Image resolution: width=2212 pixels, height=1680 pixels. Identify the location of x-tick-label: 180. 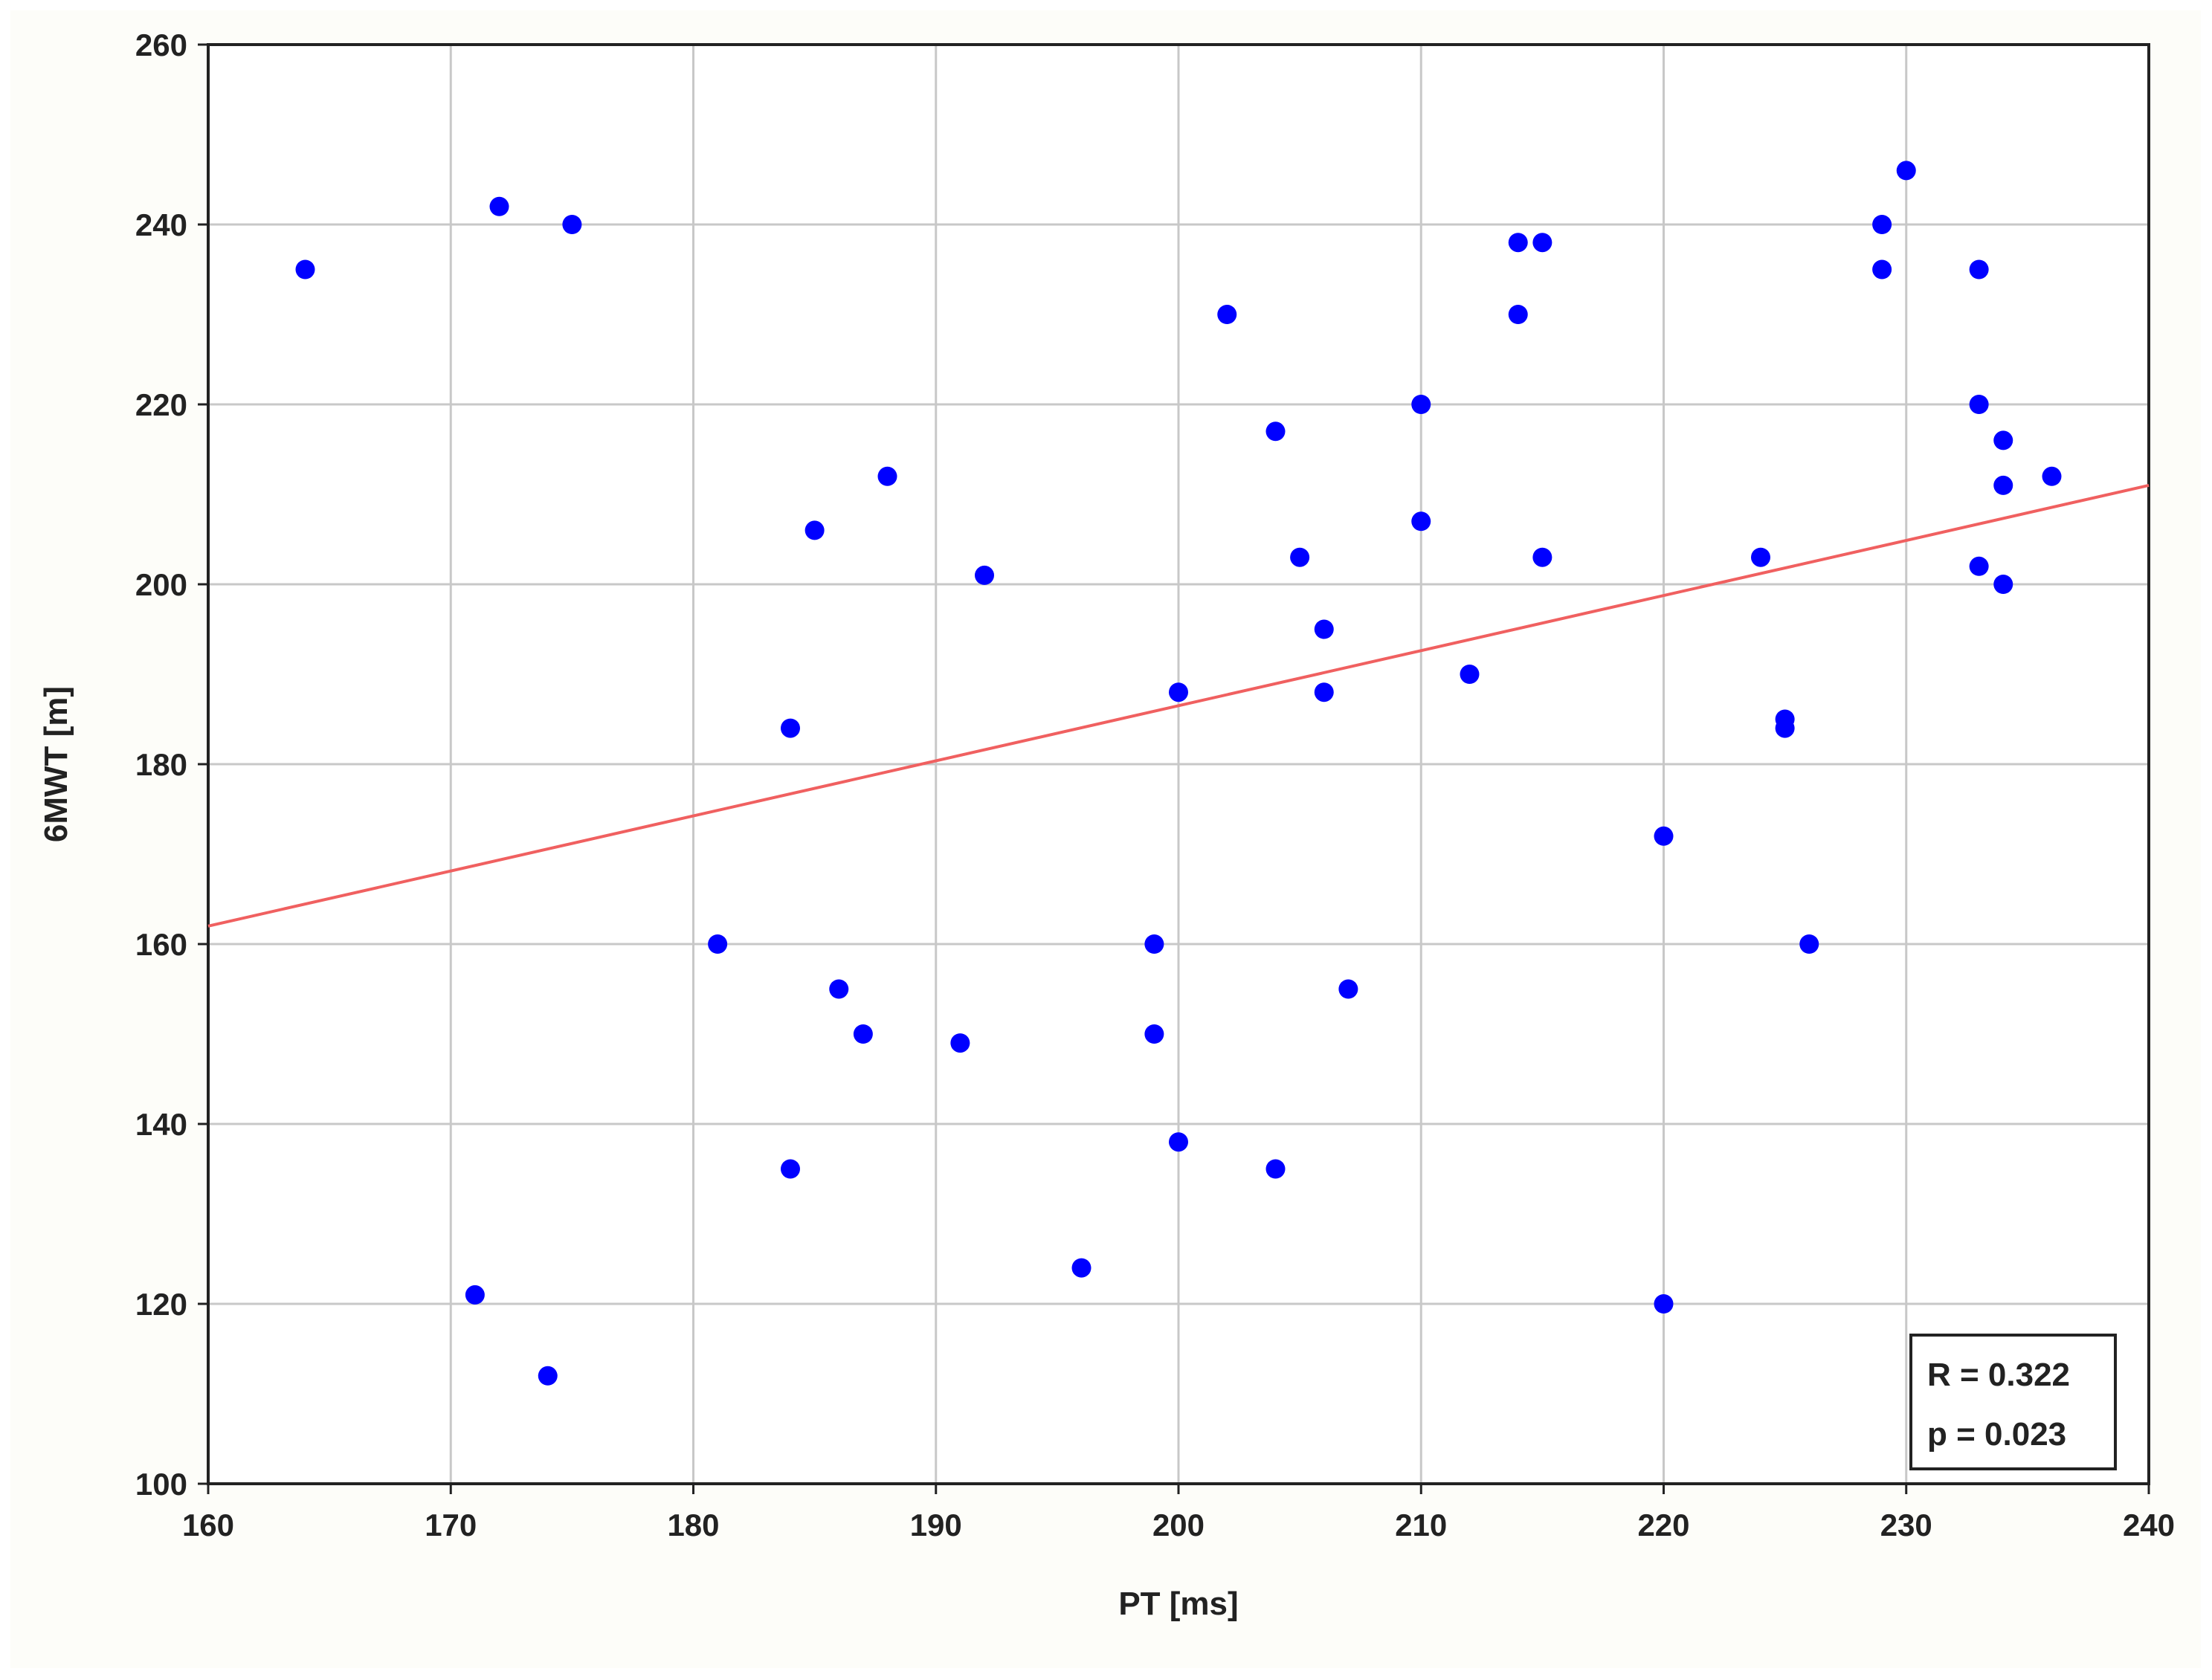
(693, 1525).